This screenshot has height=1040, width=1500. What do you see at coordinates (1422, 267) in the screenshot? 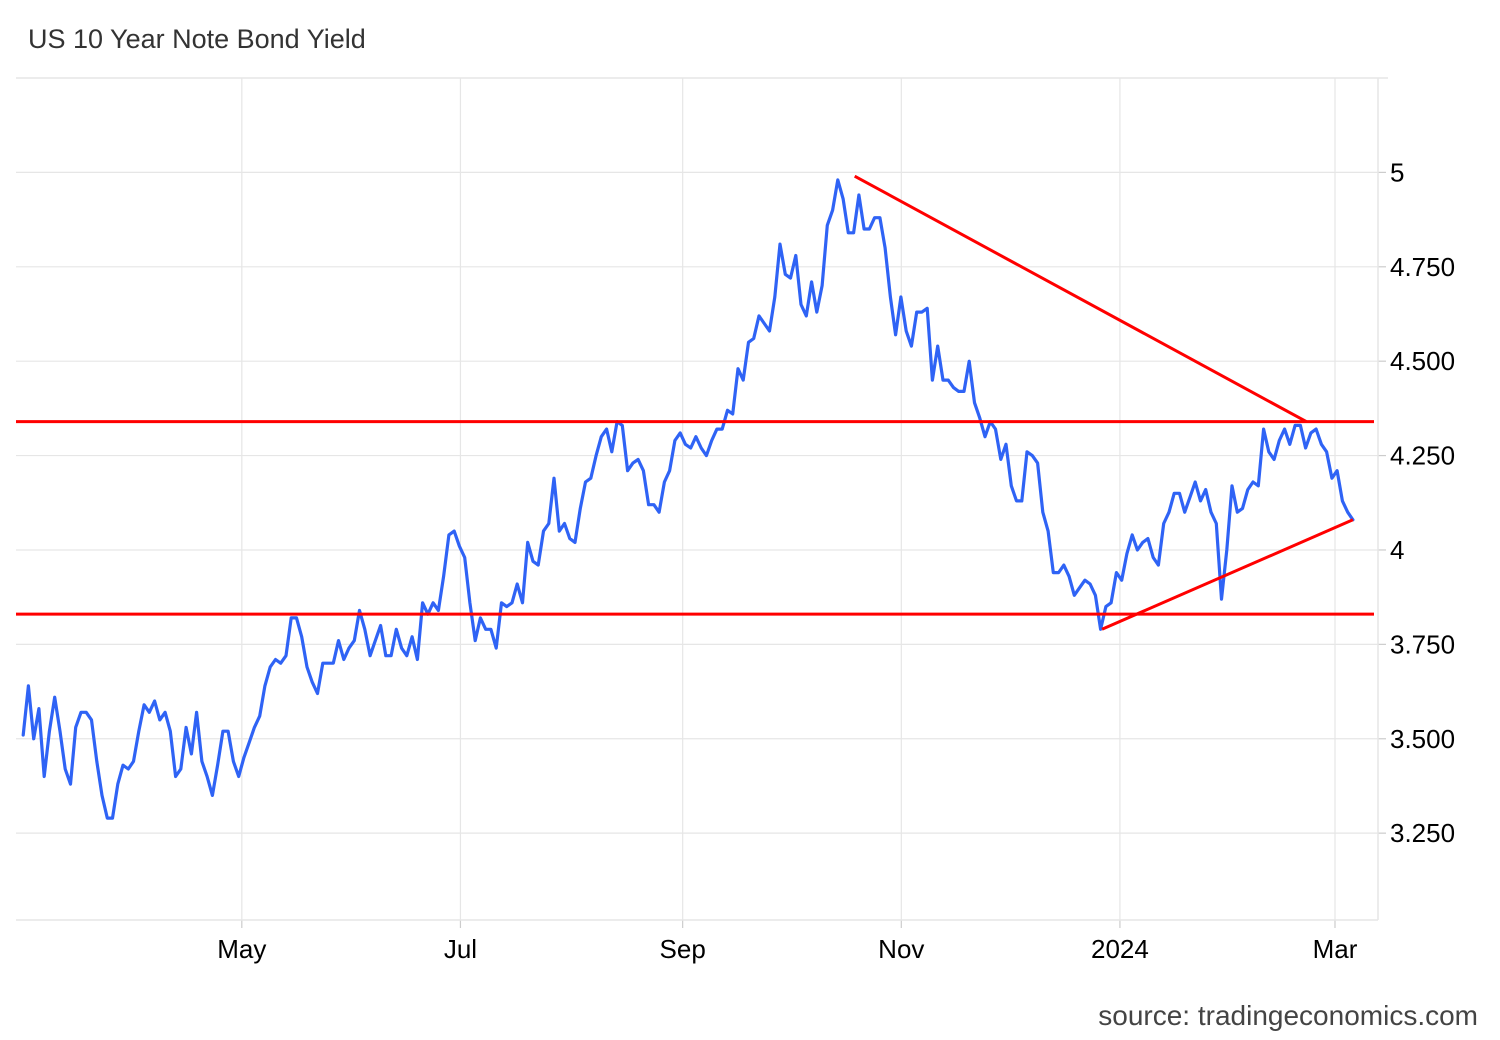
I see `y-tick-label: 4.750` at bounding box center [1422, 267].